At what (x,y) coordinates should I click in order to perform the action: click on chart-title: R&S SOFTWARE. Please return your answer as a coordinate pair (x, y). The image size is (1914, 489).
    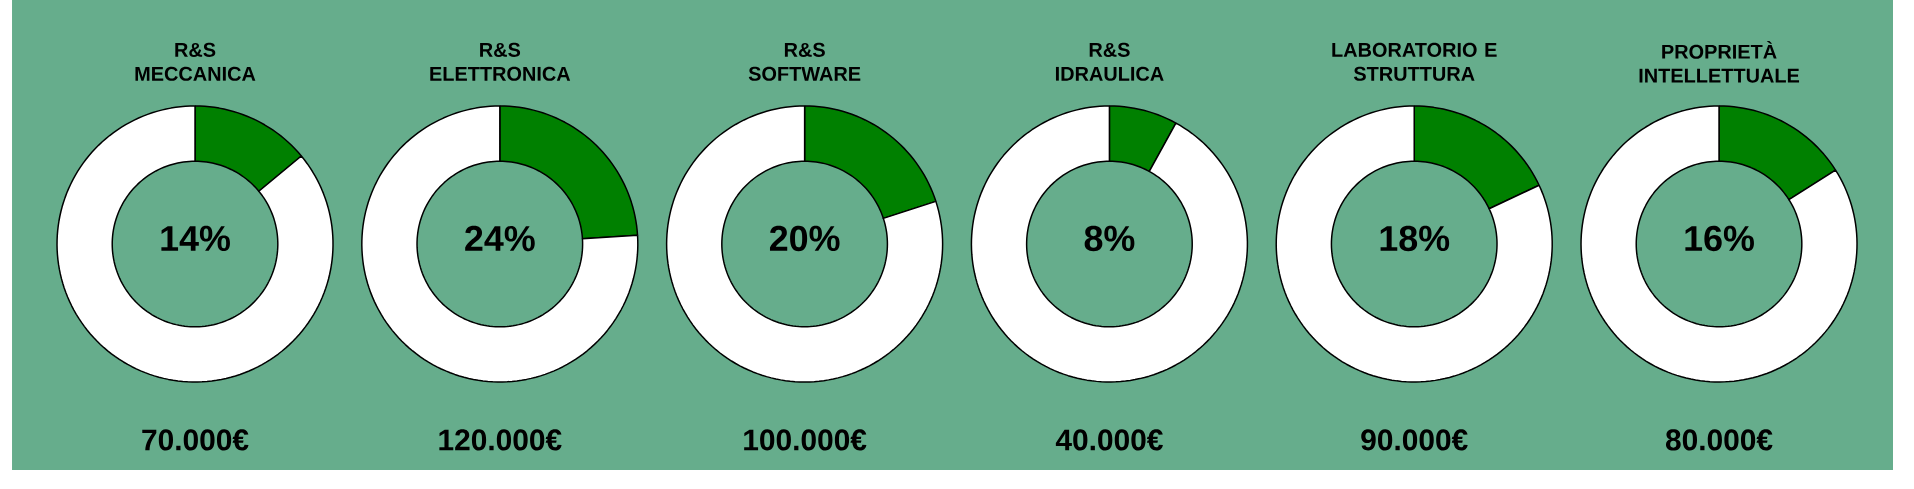
    Looking at the image, I should click on (804, 61).